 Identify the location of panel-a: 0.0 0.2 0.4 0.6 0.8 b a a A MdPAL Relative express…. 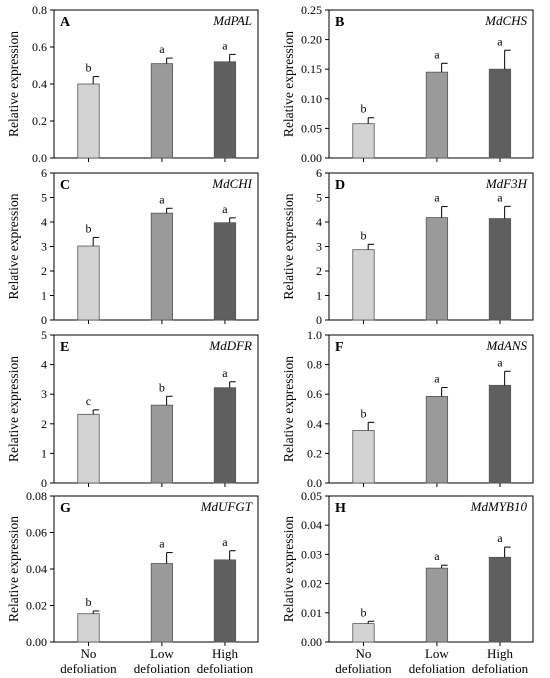
(132, 84).